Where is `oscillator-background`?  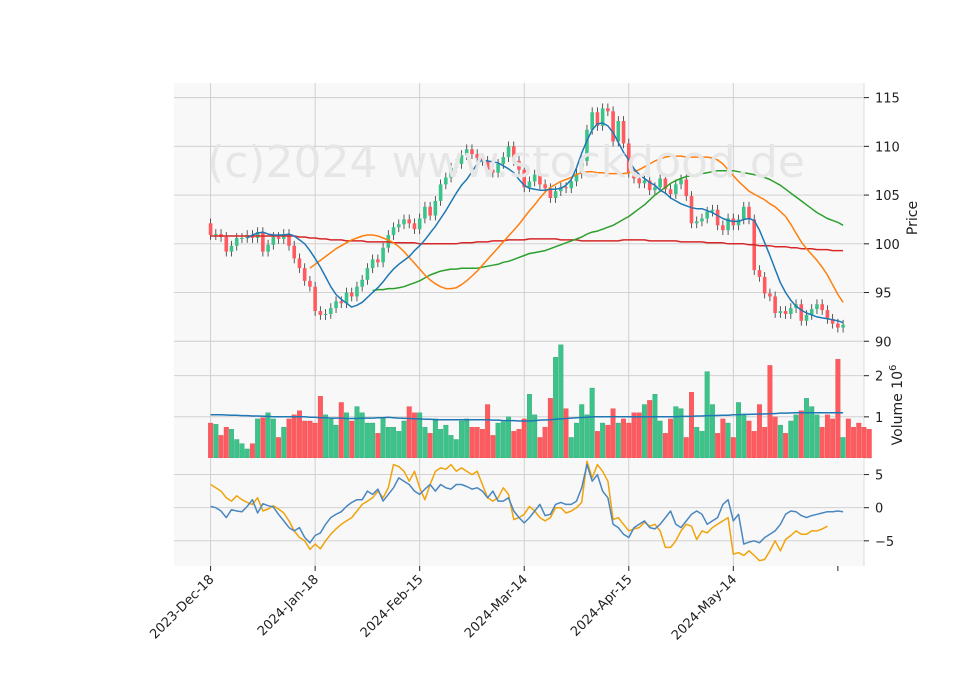 oscillator-background is located at coordinates (519, 512).